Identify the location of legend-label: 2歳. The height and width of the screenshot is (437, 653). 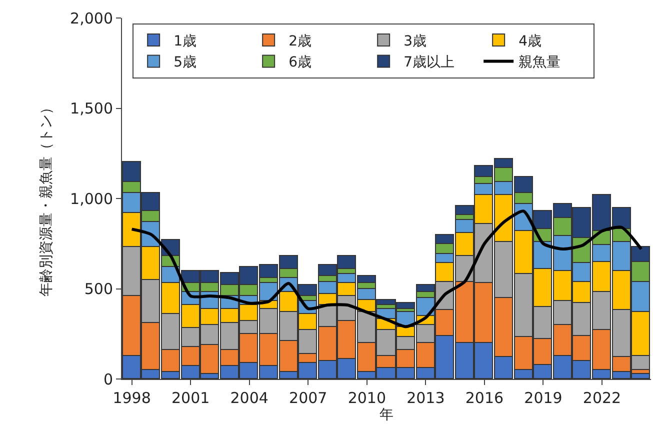
(300, 41).